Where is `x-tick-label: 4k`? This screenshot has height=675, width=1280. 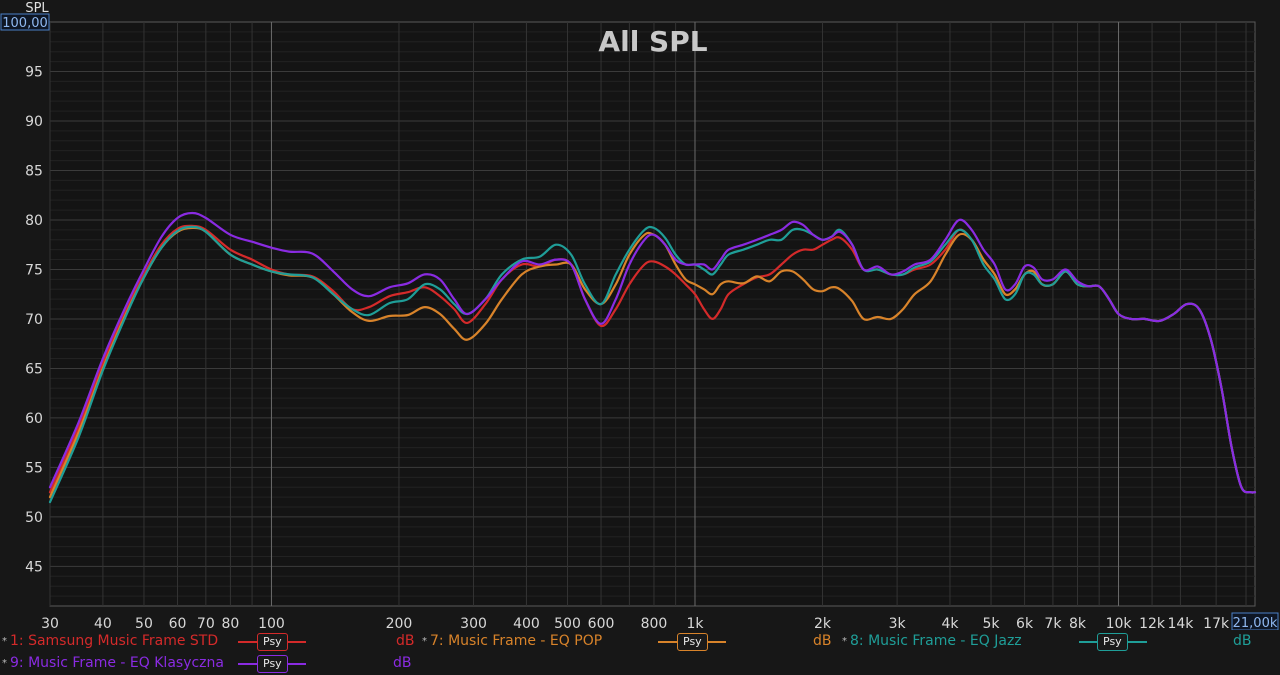
x-tick-label: 4k is located at coordinates (950, 623).